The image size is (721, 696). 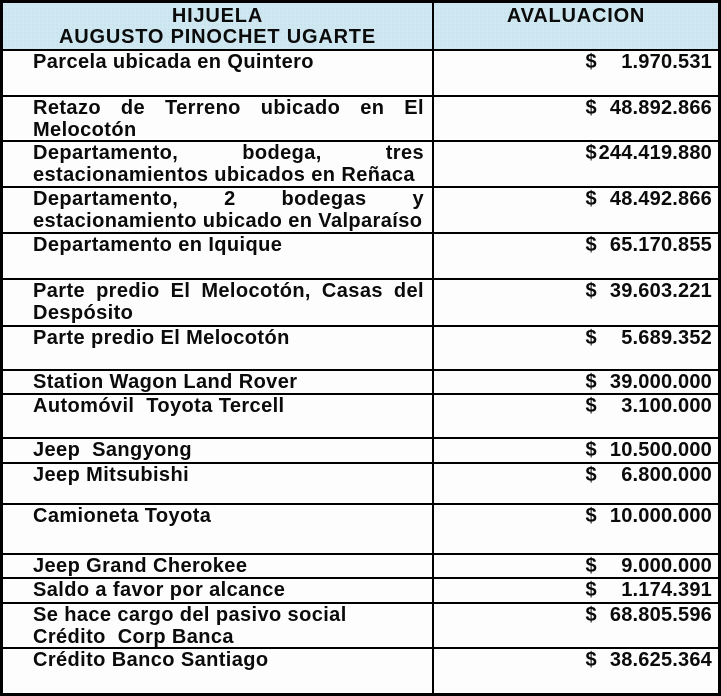 I want to click on amount-value: 10.000.000, so click(x=660, y=516).